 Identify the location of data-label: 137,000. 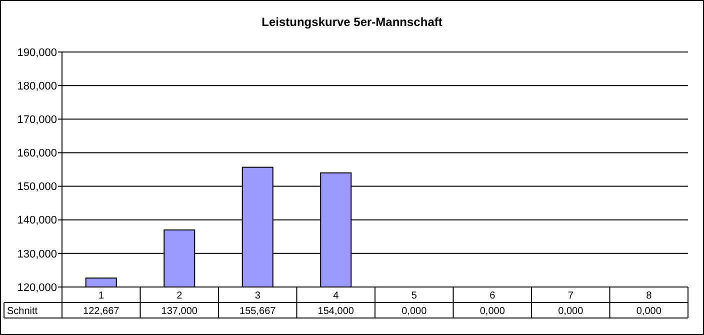
(179, 311).